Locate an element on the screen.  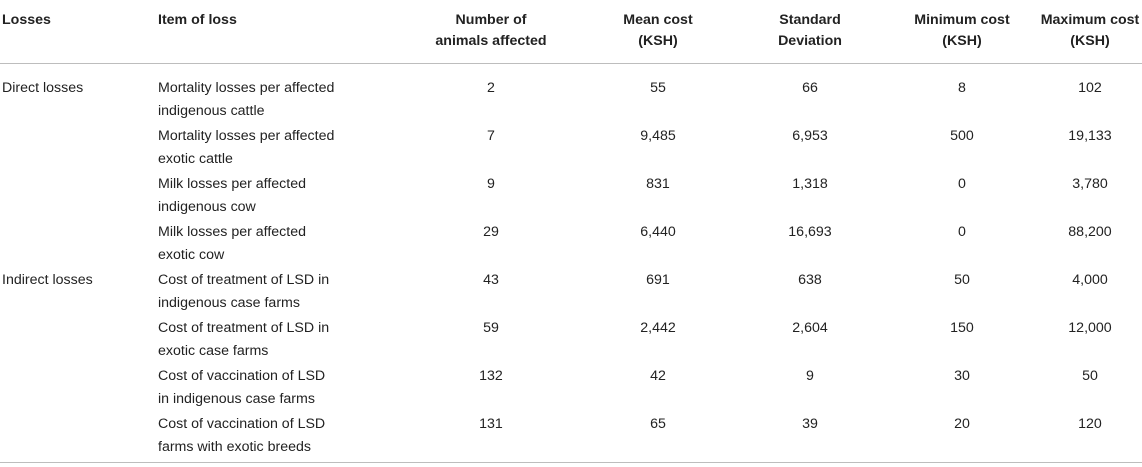
cell-maximum-cost: 102 is located at coordinates (1090, 87).